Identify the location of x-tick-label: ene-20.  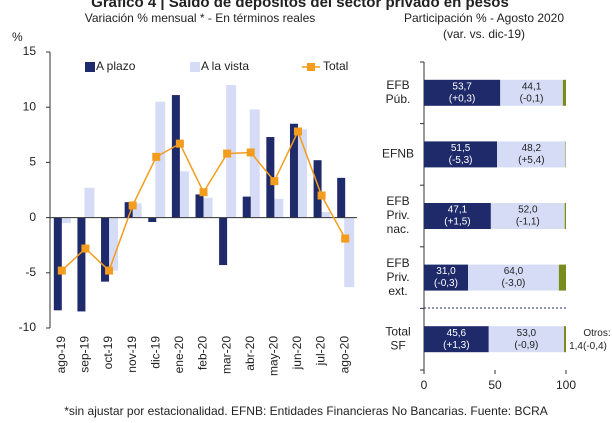
(179, 355).